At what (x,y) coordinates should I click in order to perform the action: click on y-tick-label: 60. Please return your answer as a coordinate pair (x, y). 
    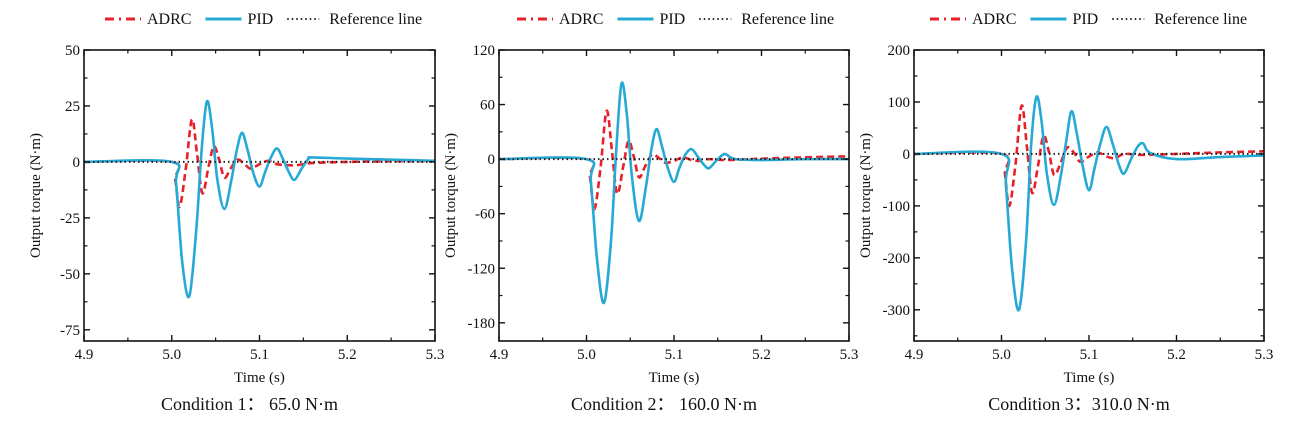
    Looking at the image, I should click on (487, 106).